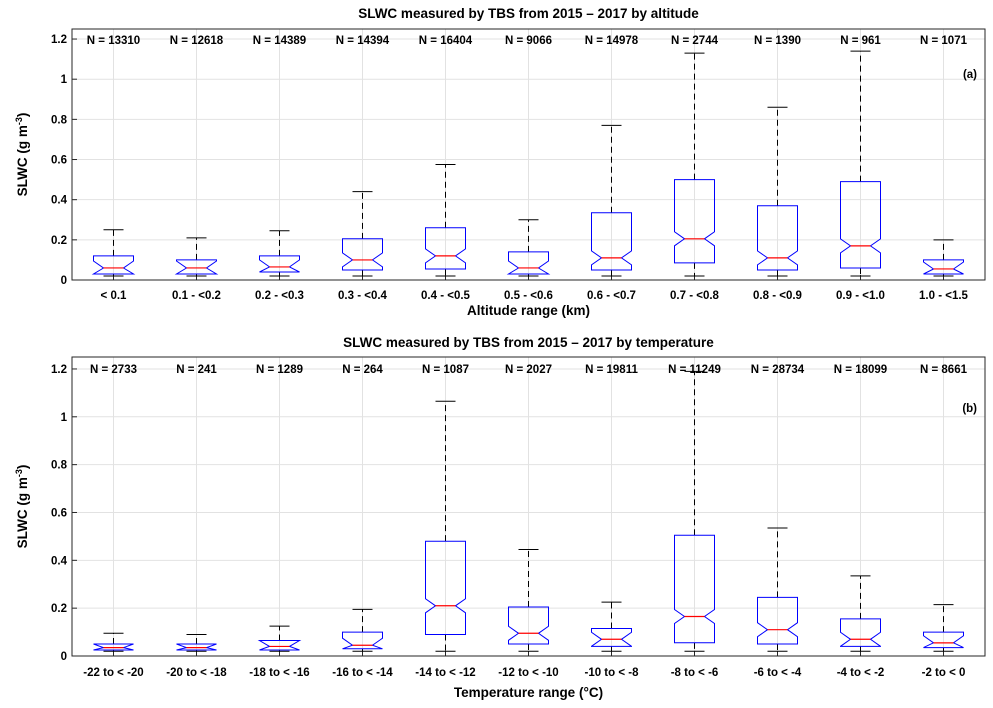 Image resolution: width=993 pixels, height=708 pixels. Describe the element at coordinates (196, 370) in the screenshot. I see `sample-count-label: N = 241` at that location.